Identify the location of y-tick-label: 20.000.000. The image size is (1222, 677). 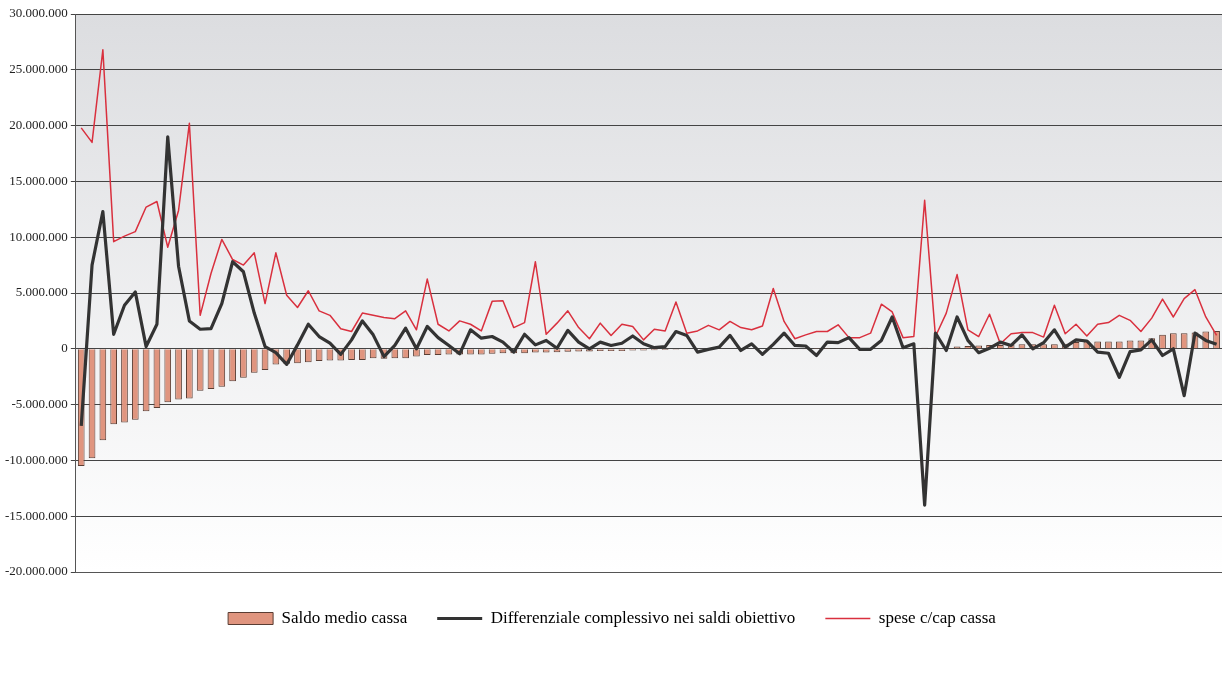
(38, 125).